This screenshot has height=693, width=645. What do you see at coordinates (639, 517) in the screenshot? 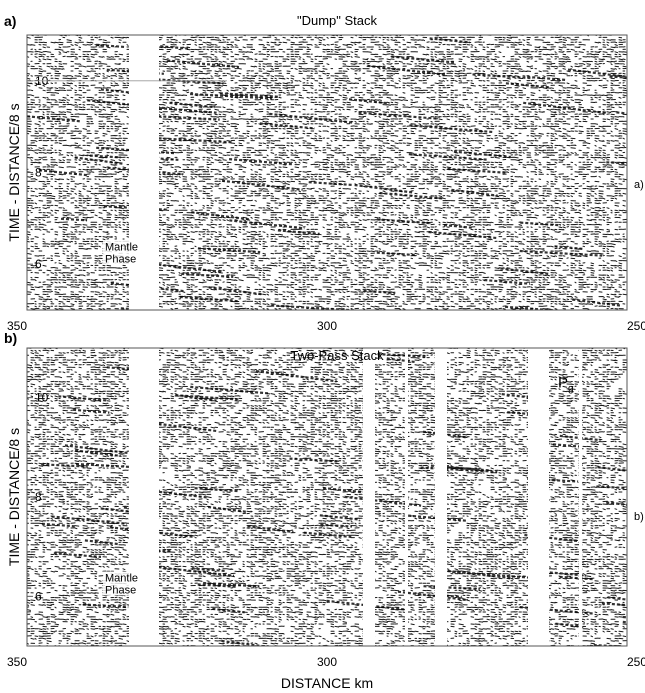
I see `side-label: b)` at bounding box center [639, 517].